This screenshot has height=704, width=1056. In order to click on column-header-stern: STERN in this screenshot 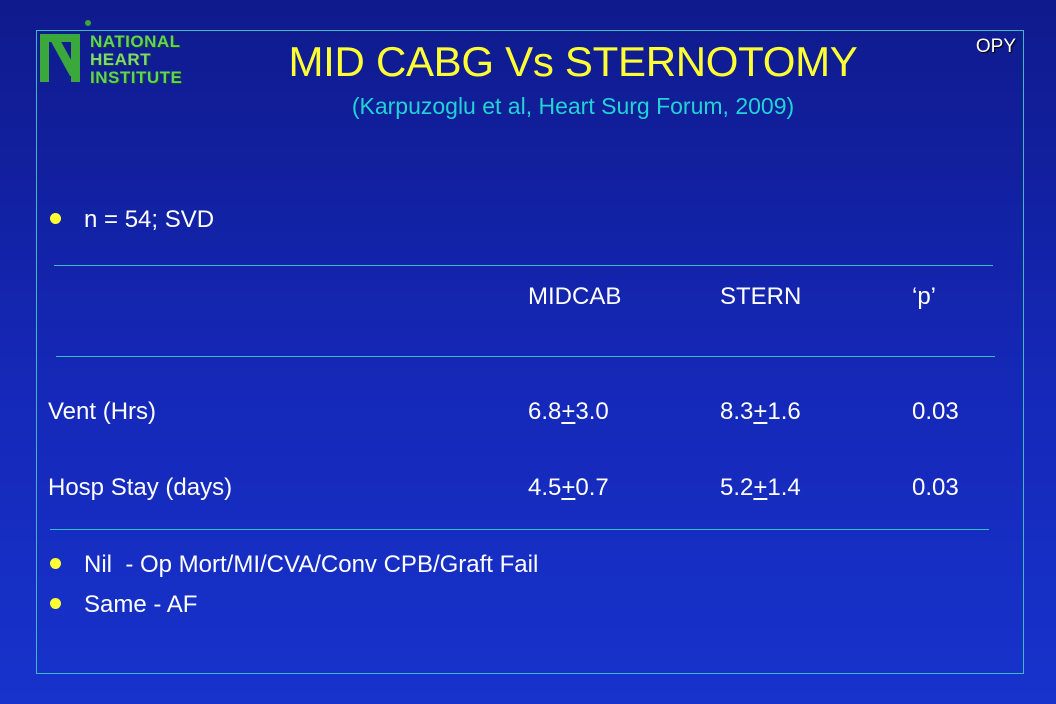, I will do `click(761, 296)`.